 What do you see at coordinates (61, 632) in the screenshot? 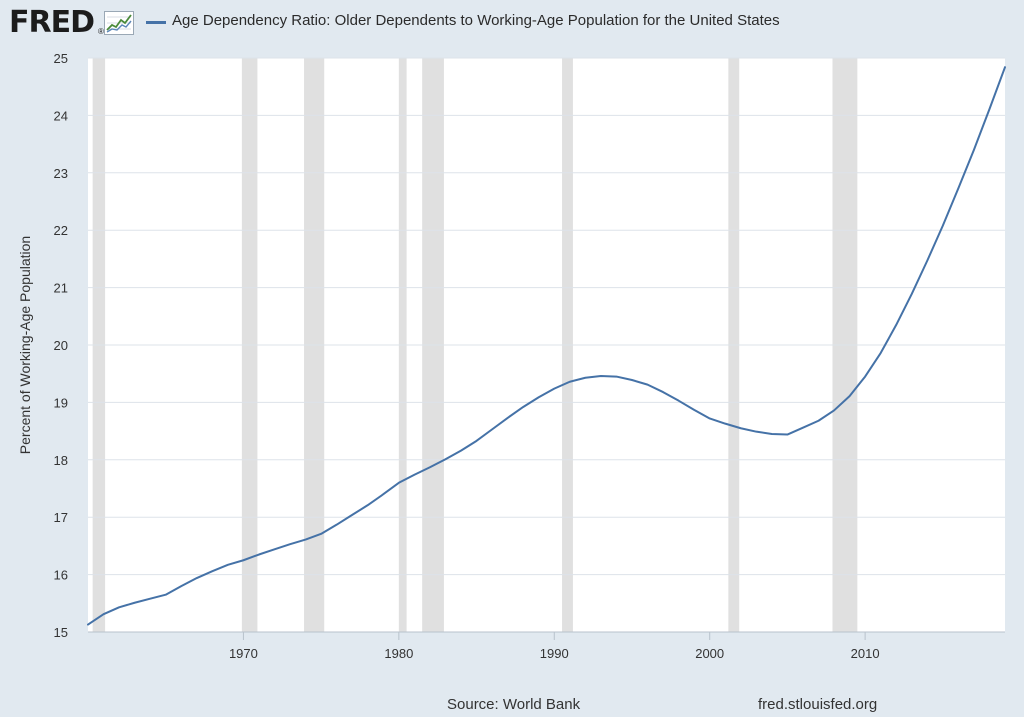
I see `y-tick-label: 15` at bounding box center [61, 632].